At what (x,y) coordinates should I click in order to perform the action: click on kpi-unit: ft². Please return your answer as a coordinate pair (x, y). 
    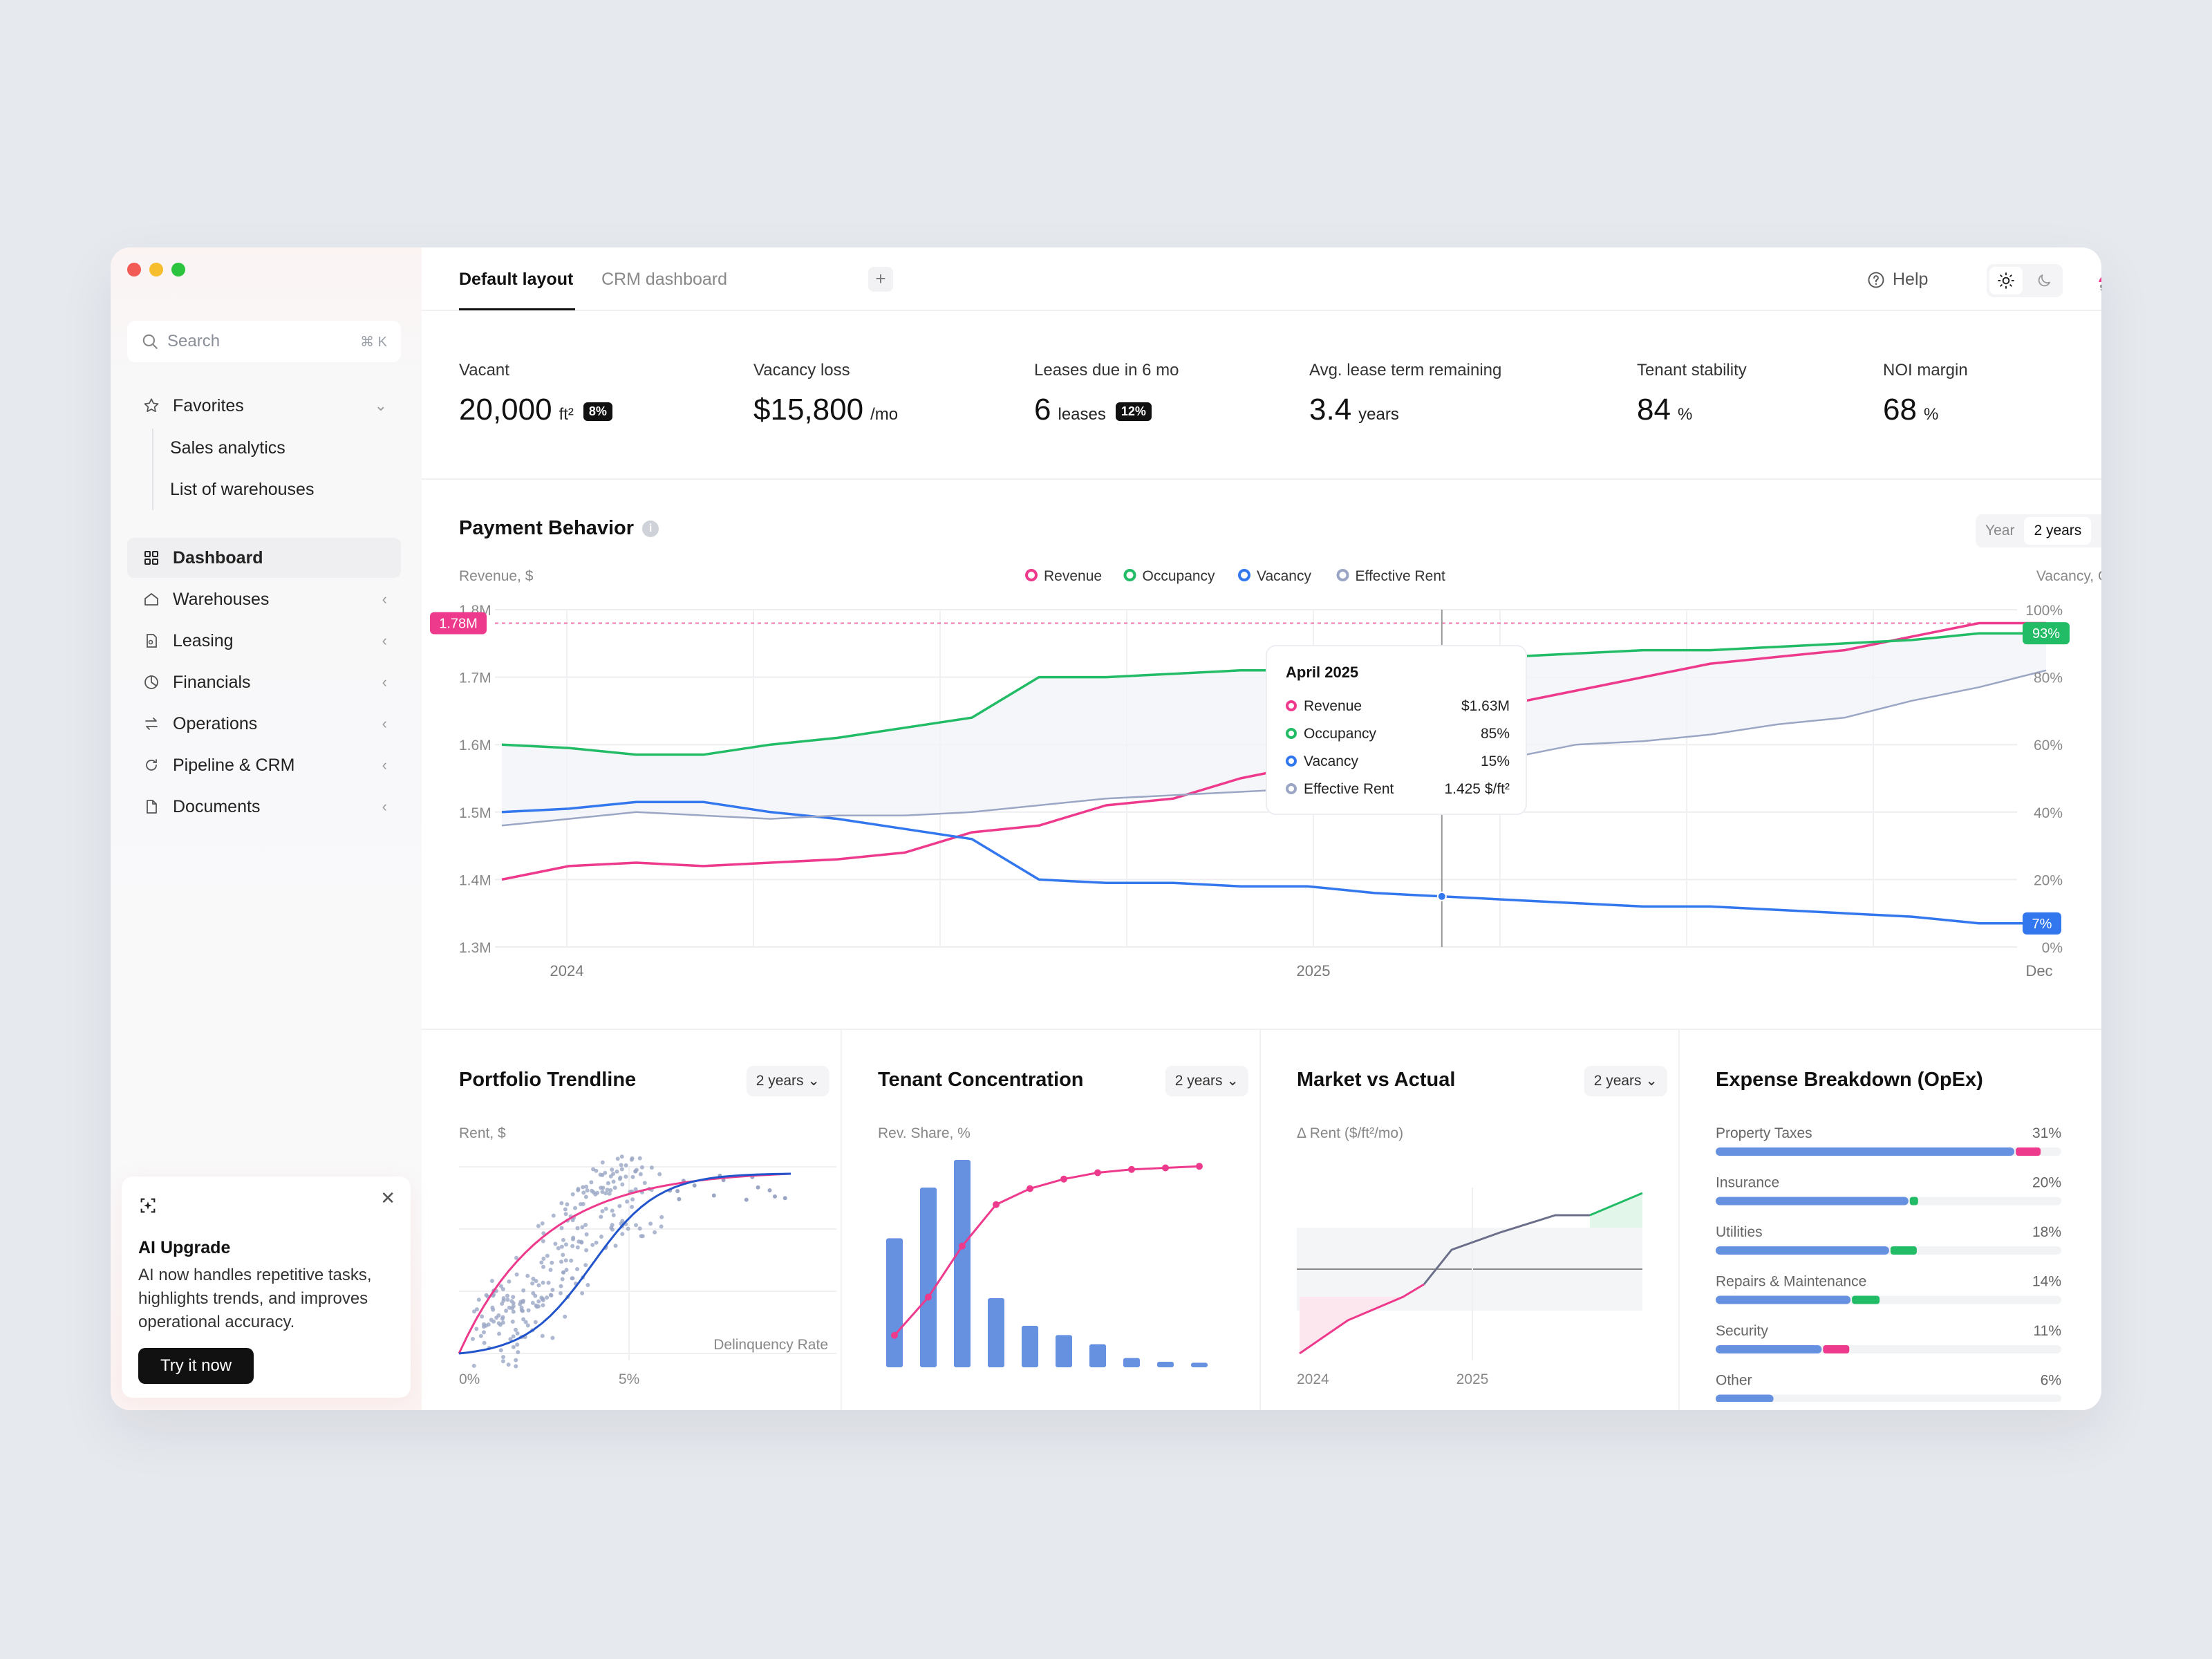
    Looking at the image, I should click on (566, 414).